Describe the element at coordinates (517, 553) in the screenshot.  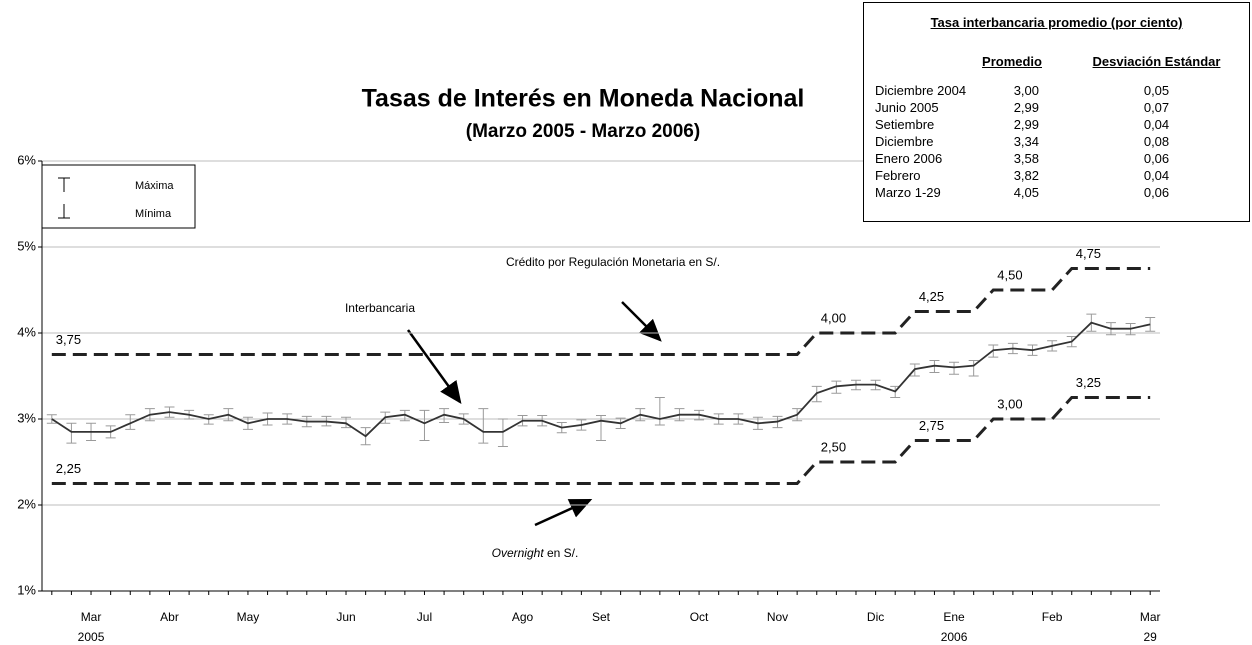
I see `annotation-italic: Overnight` at that location.